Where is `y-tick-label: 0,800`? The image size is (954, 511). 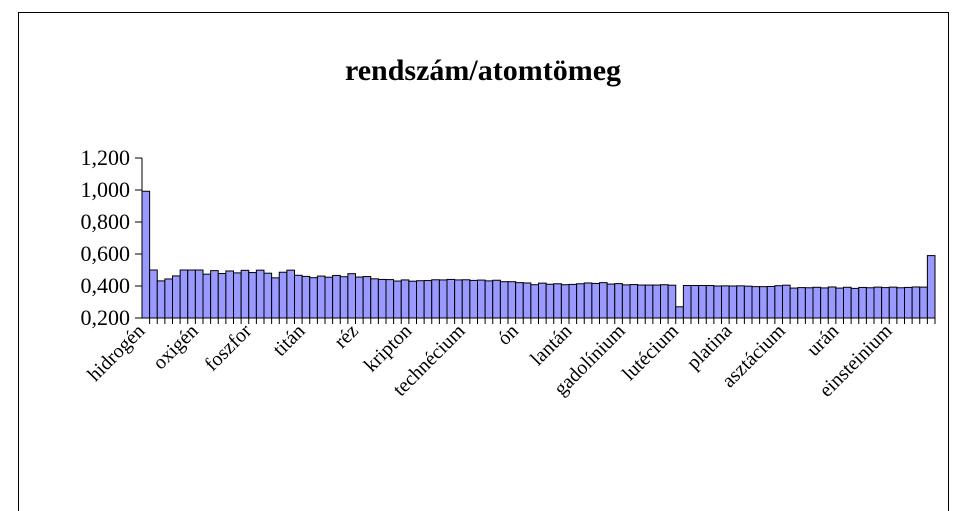
y-tick-label: 0,800 is located at coordinates (106, 221).